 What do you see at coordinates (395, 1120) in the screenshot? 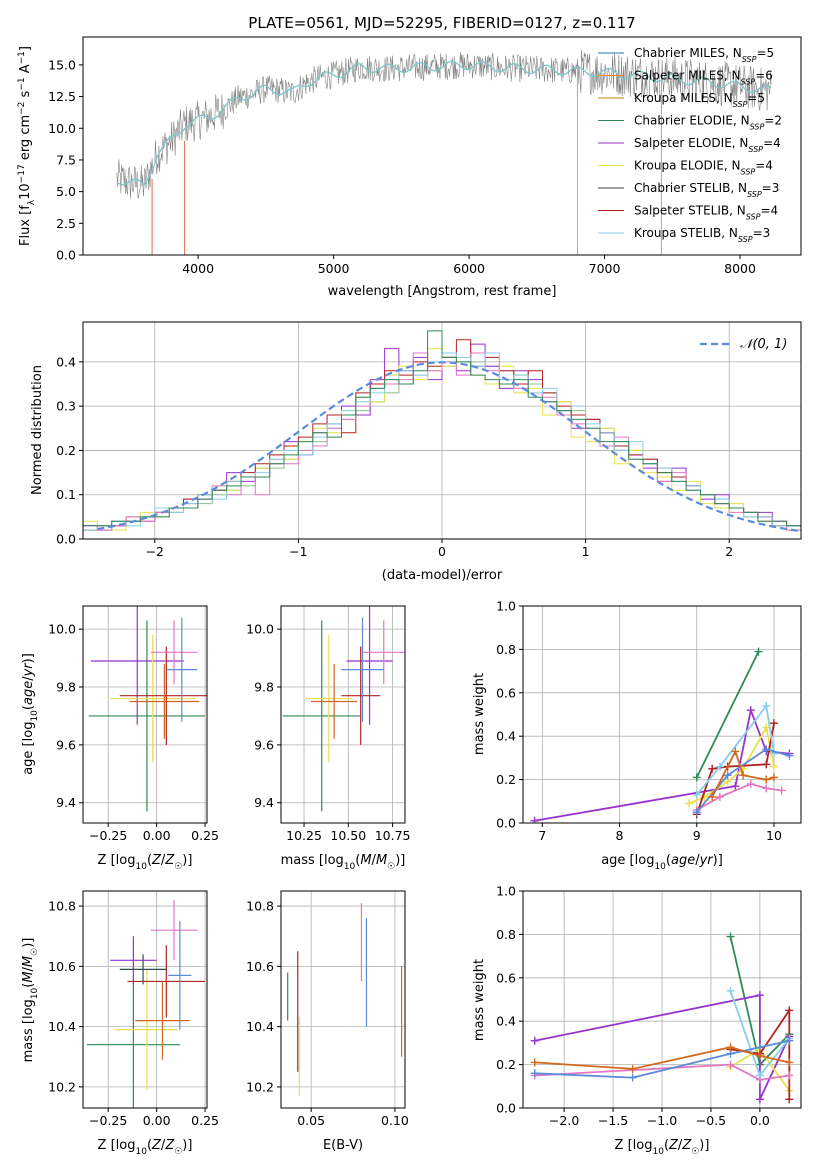
I see `x-tick-label: 0.10` at bounding box center [395, 1120].